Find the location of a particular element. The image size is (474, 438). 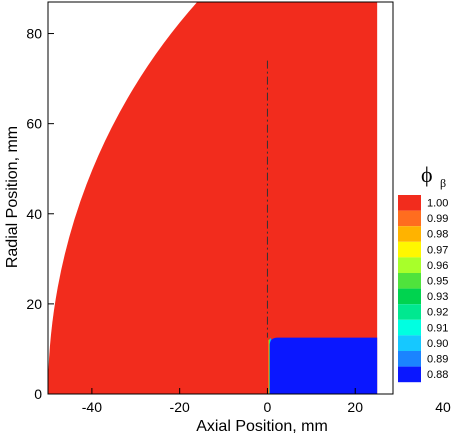

legend-label: 1.00 is located at coordinates (437, 204).